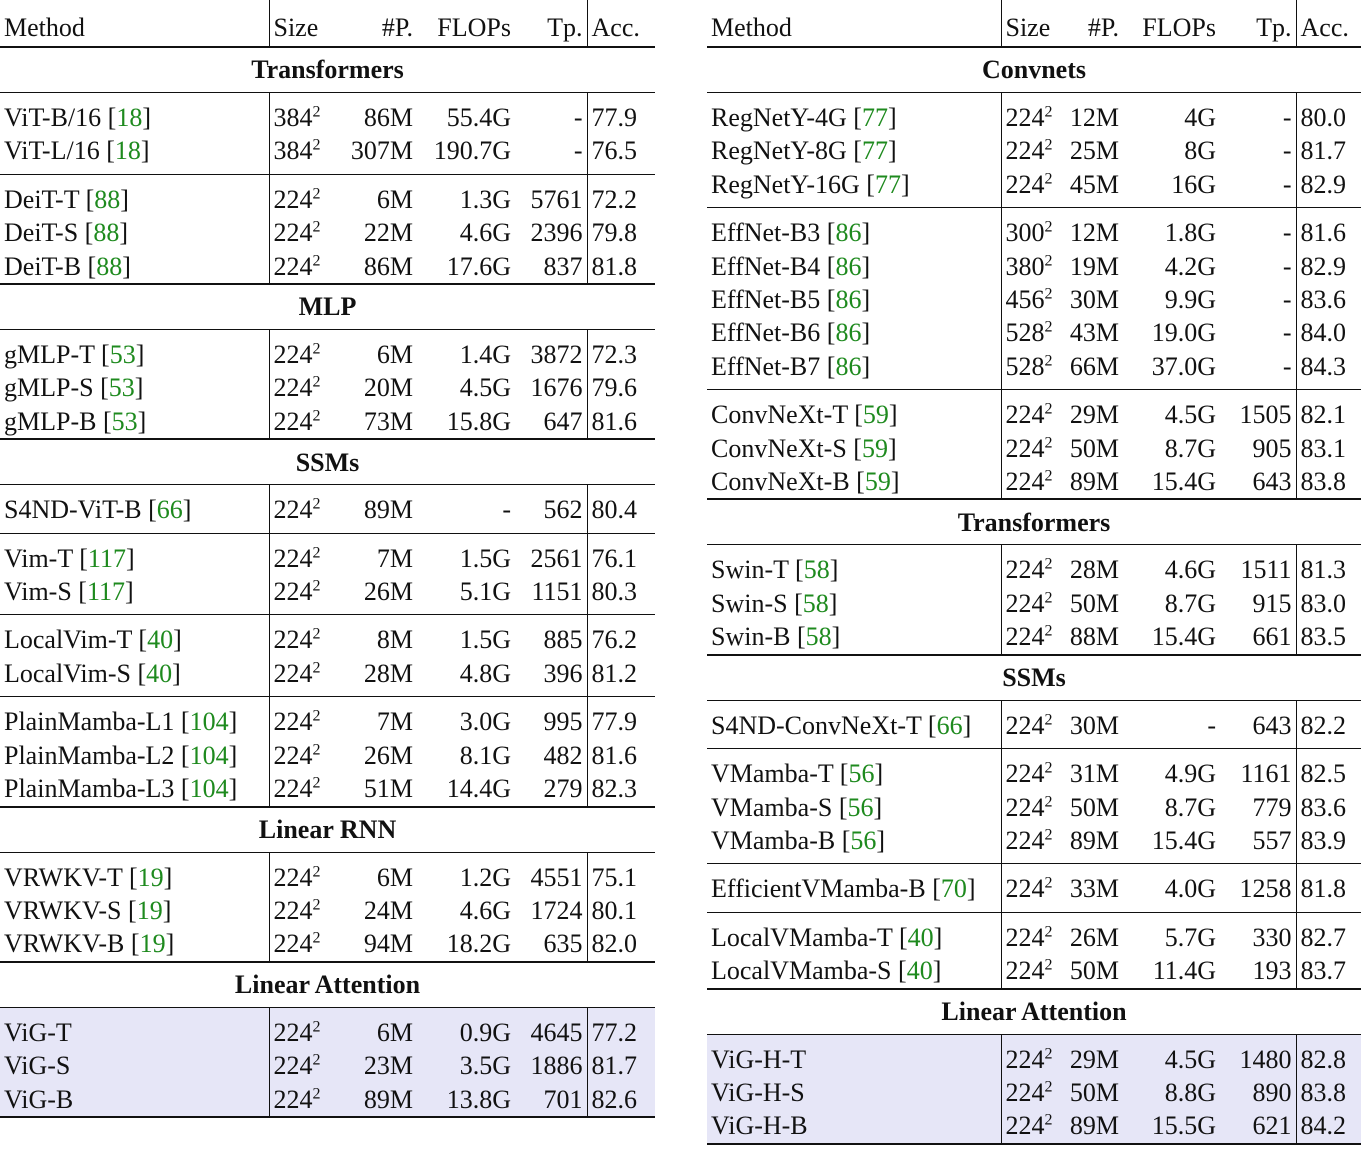 The height and width of the screenshot is (1164, 1364). I want to click on method-cell: EffNet-B4 [86], so click(791, 266).